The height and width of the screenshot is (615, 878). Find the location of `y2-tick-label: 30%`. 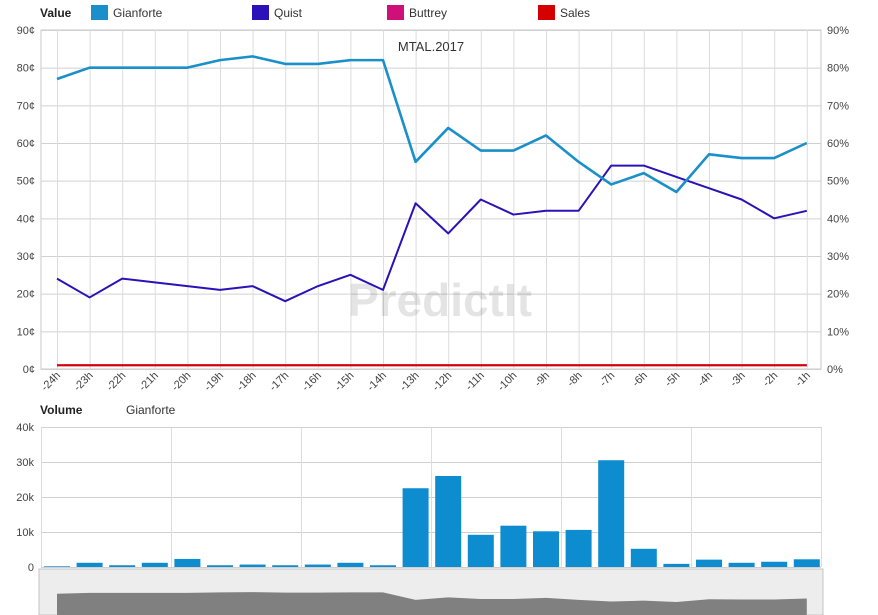

y2-tick-label: 30% is located at coordinates (838, 257).